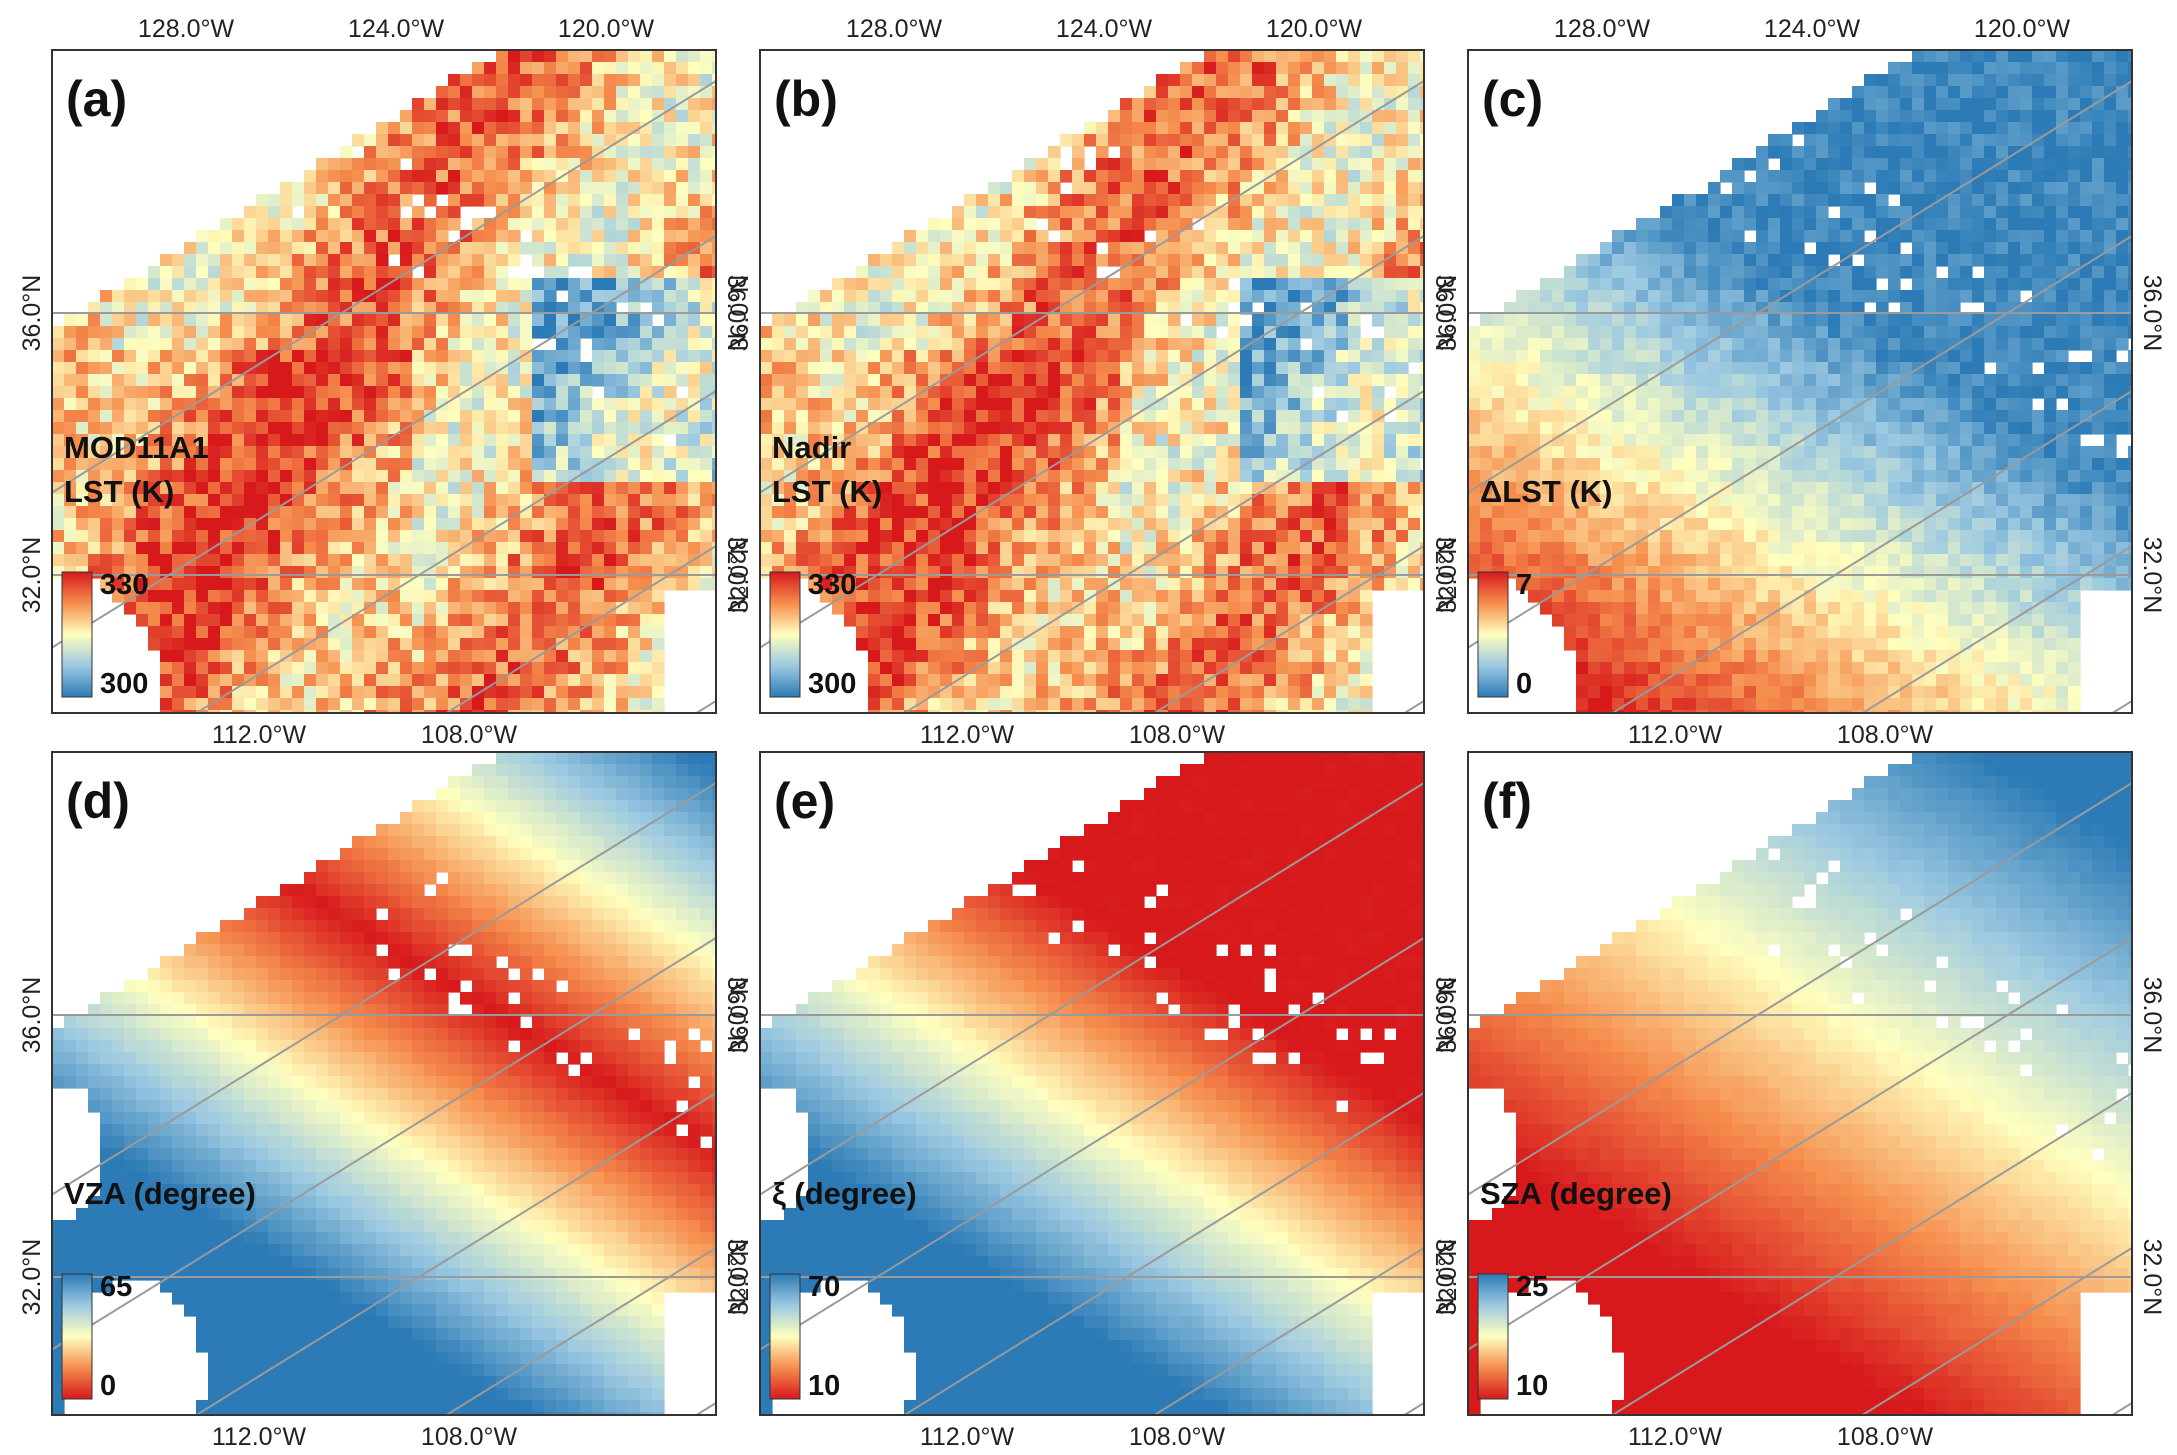 The width and height of the screenshot is (2177, 1455). Describe the element at coordinates (824, 1287) in the screenshot. I see `colorbar-max-label: 70` at that location.